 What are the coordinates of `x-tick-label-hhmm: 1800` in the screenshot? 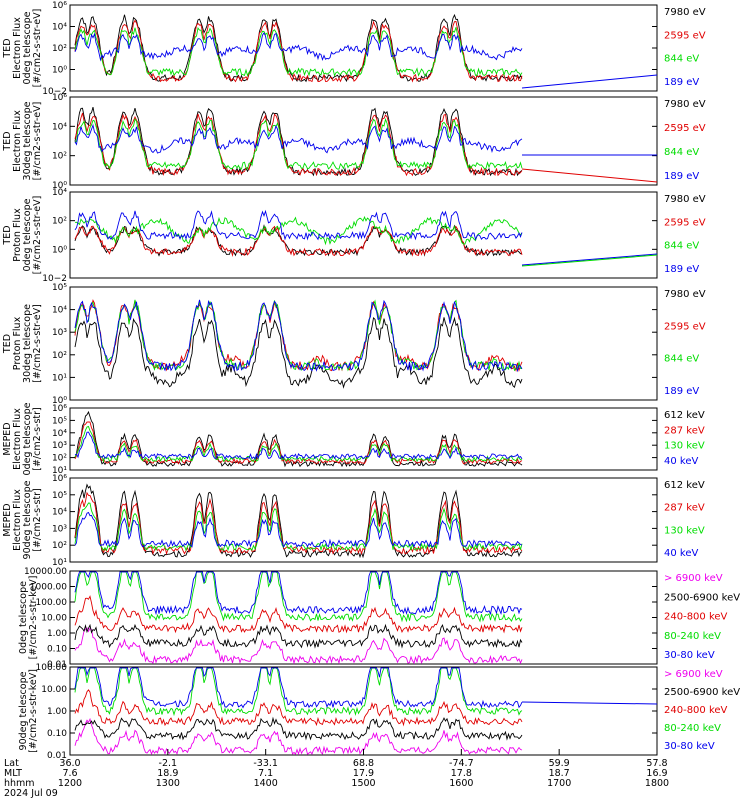 It's located at (657, 783).